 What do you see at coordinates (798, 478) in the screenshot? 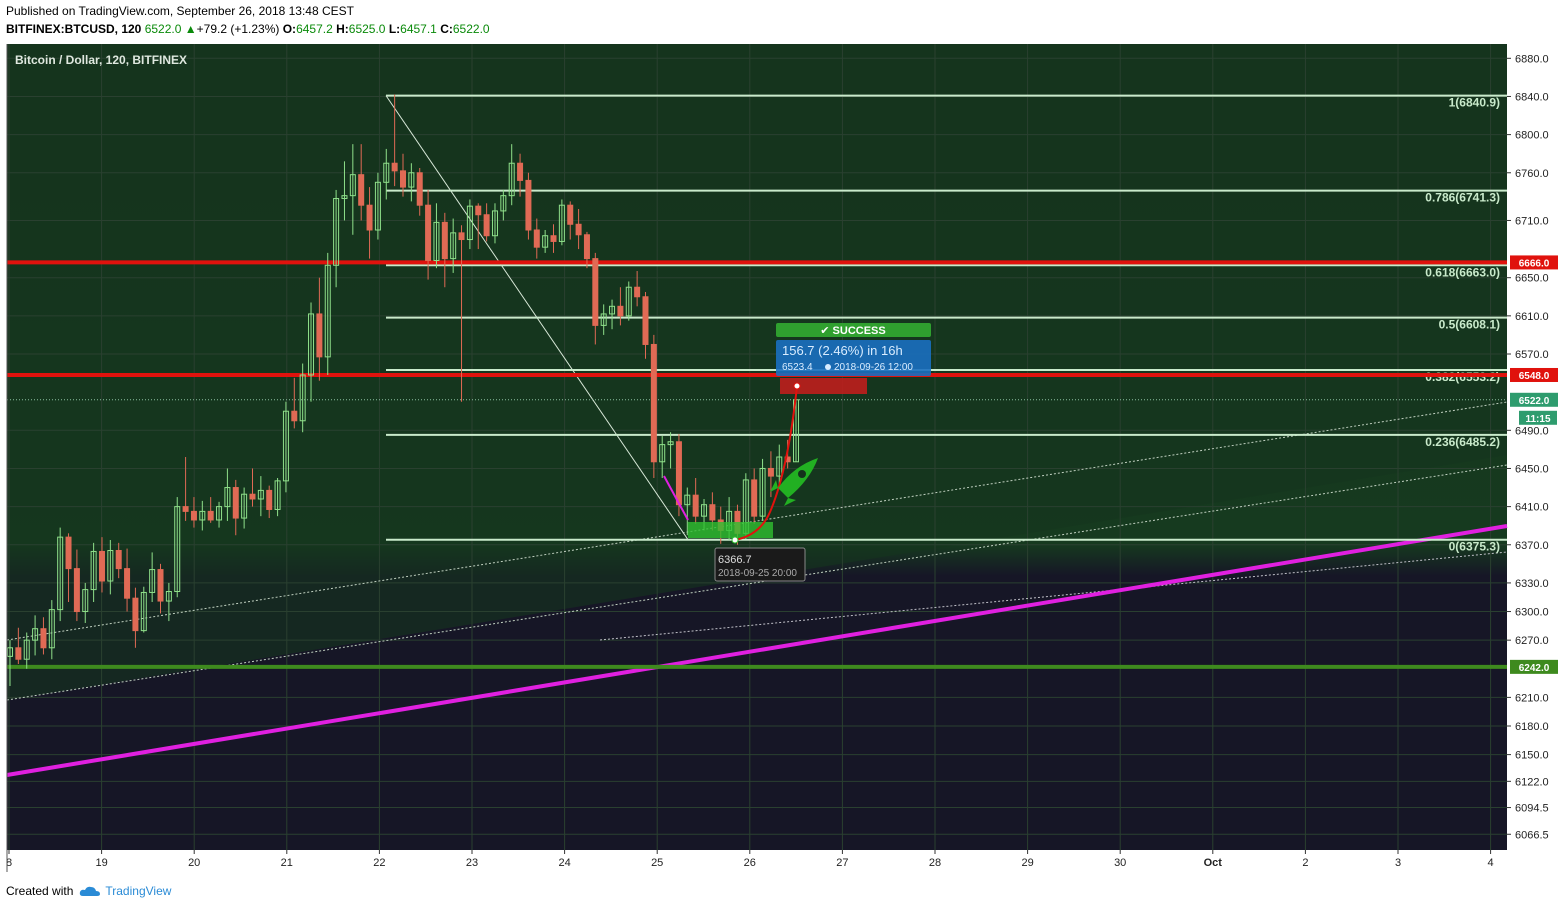
I see `rocket-body` at bounding box center [798, 478].